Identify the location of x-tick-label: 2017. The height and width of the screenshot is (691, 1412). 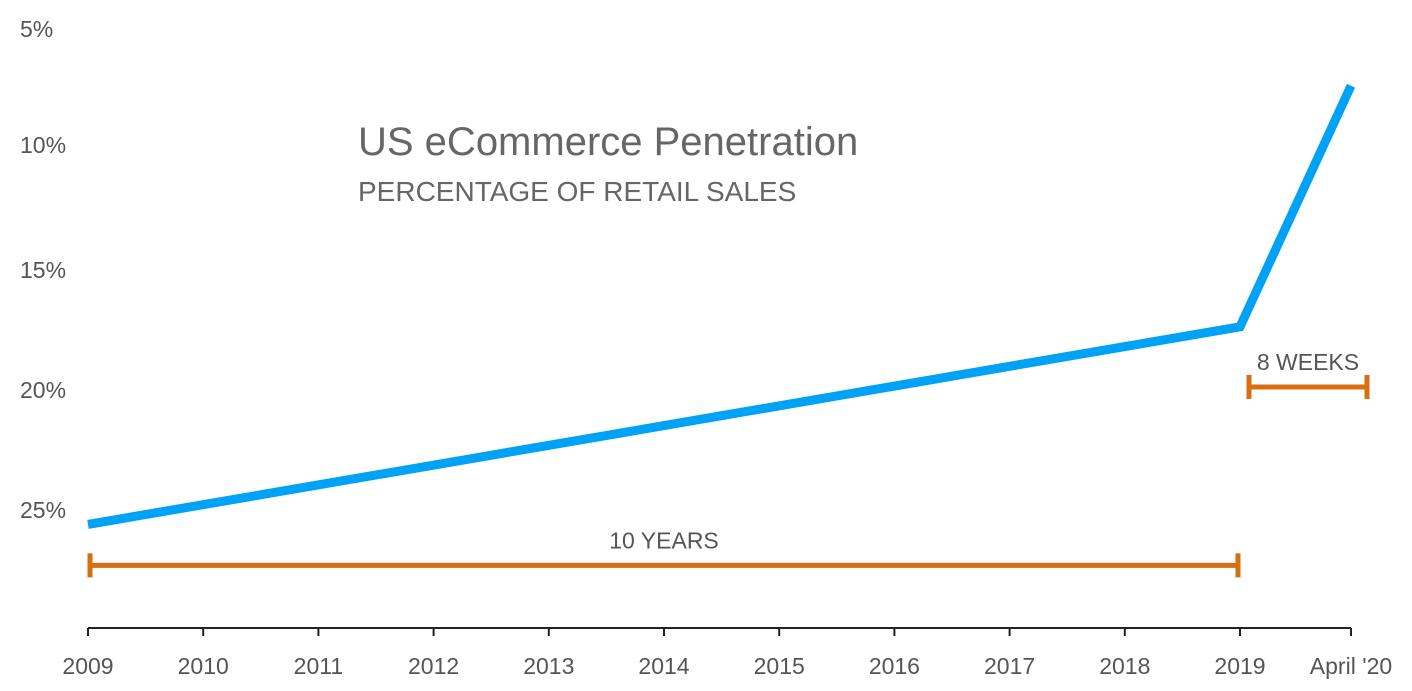
(1009, 666).